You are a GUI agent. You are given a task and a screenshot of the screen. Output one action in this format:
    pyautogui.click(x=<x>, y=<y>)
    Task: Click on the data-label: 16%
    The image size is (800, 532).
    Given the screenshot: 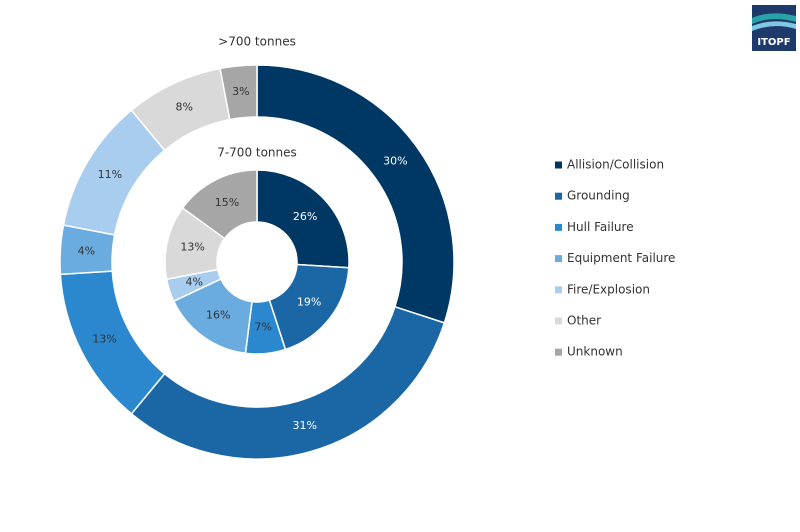 What is the action you would take?
    pyautogui.click(x=218, y=314)
    